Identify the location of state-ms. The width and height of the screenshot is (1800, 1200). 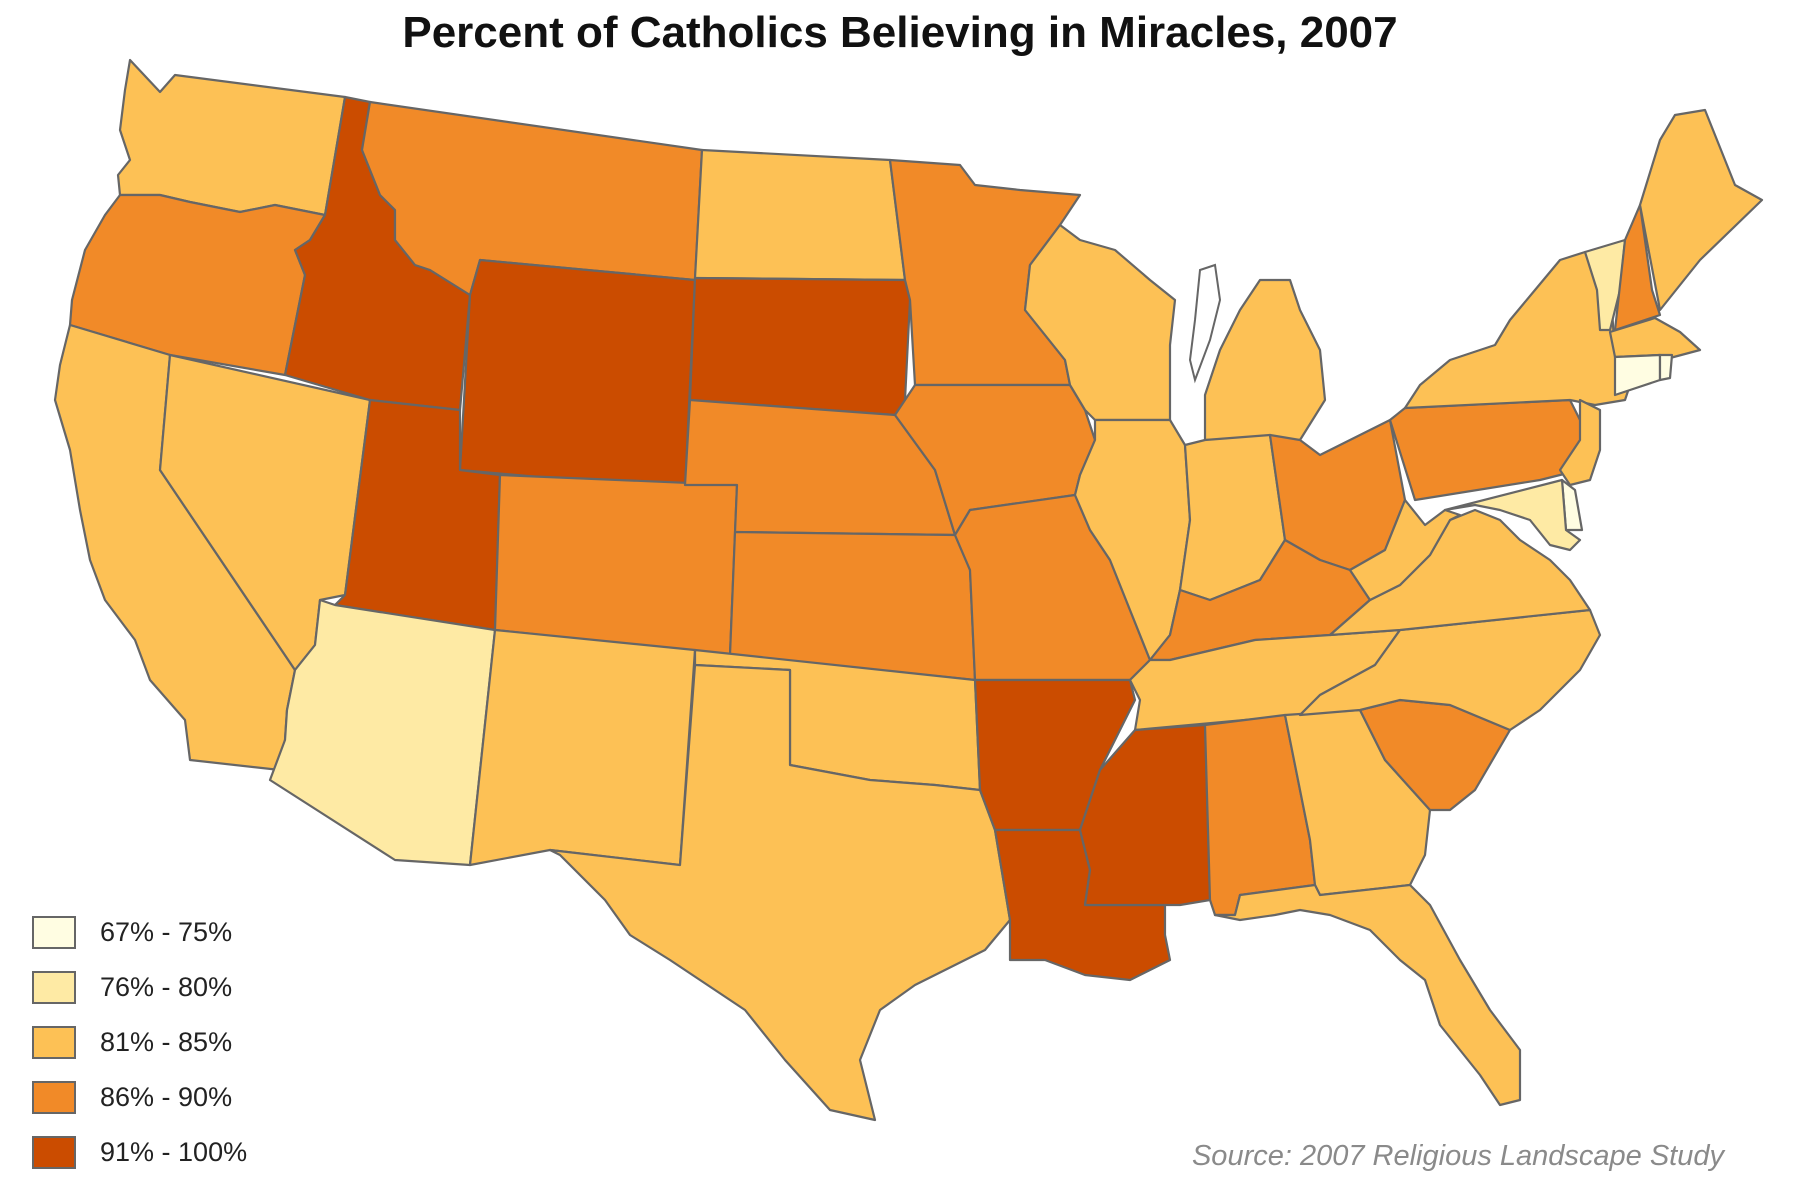
(1145, 815).